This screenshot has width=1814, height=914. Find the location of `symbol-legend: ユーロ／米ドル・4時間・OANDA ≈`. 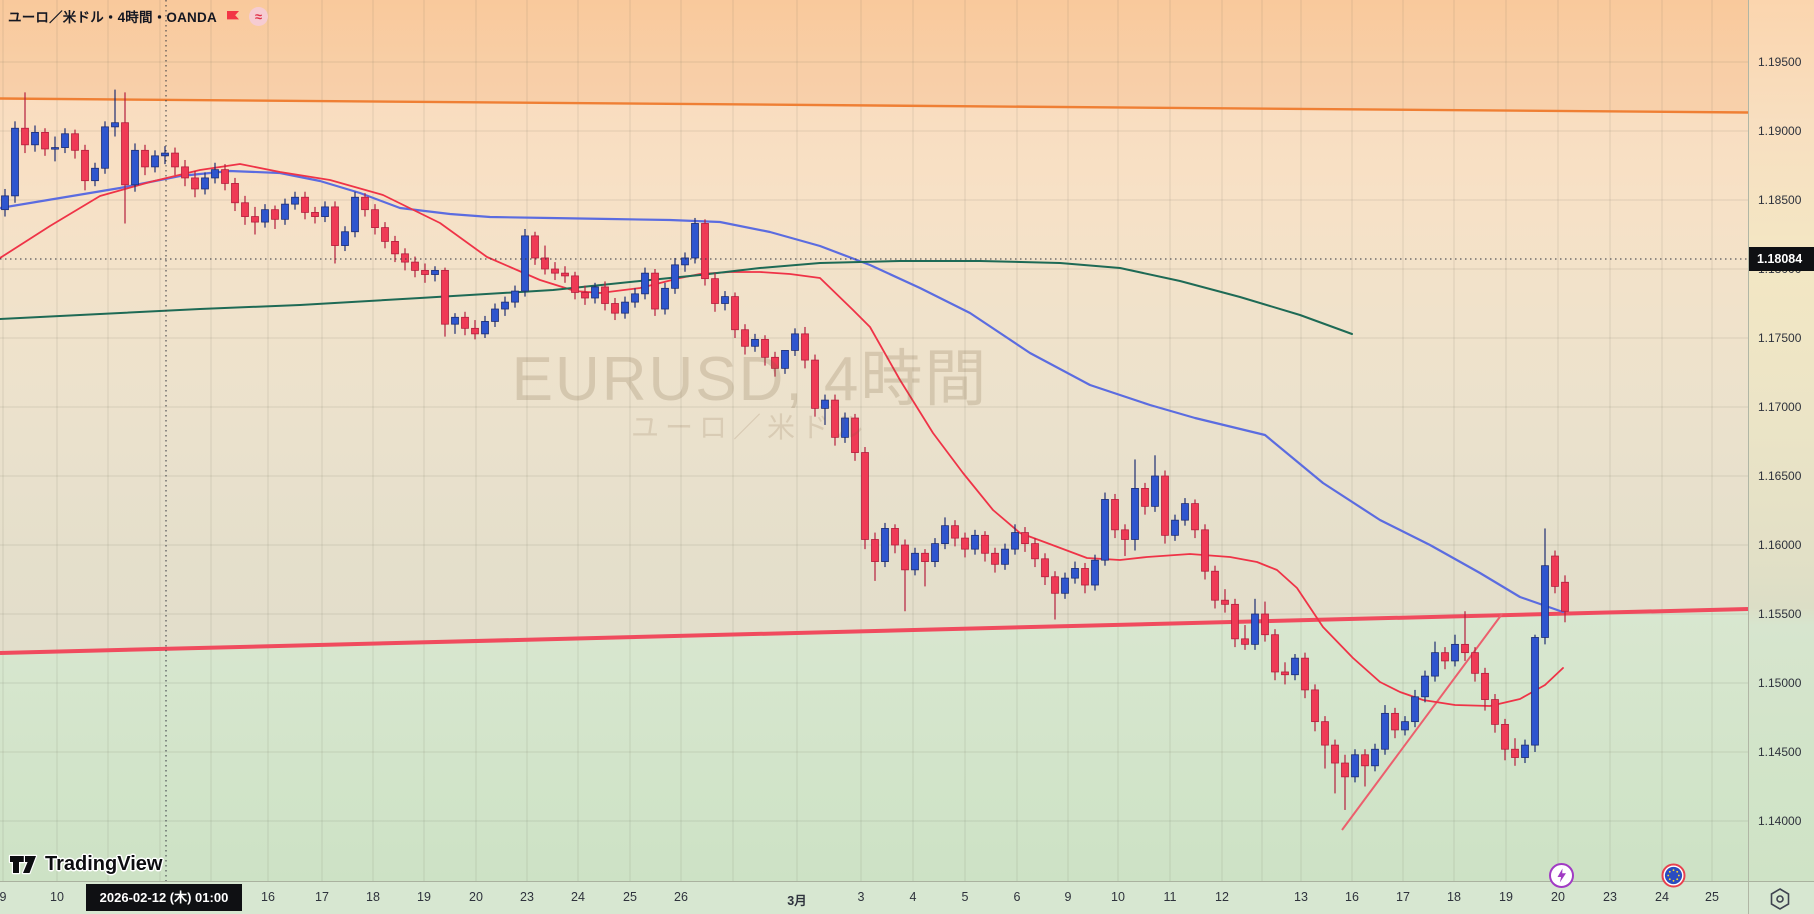

symbol-legend: ユーロ／米ドル・4時間・OANDA ≈ is located at coordinates (138, 16).